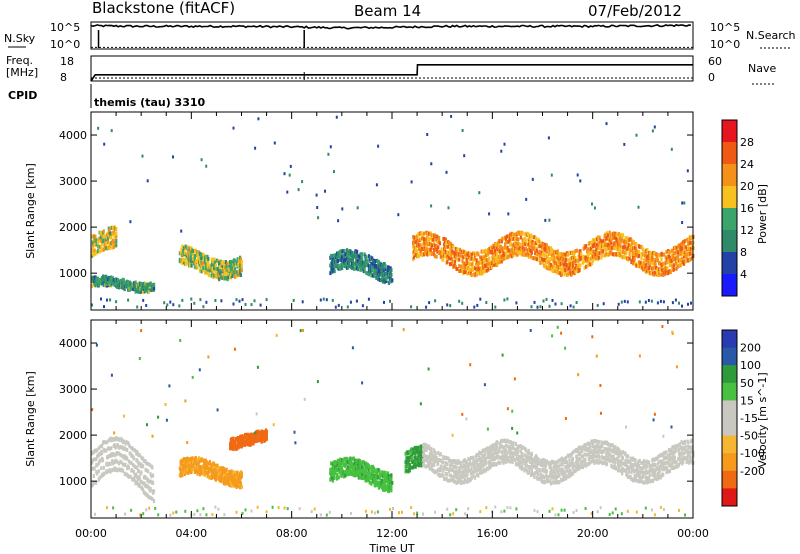 This screenshot has width=800, height=554. What do you see at coordinates (91, 533) in the screenshot?
I see `time-tick-label: 00:00` at bounding box center [91, 533].